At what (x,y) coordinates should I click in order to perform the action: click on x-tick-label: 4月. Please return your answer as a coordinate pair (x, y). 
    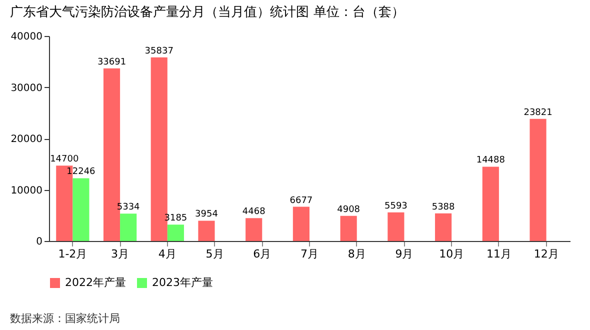
    Looking at the image, I should click on (167, 254).